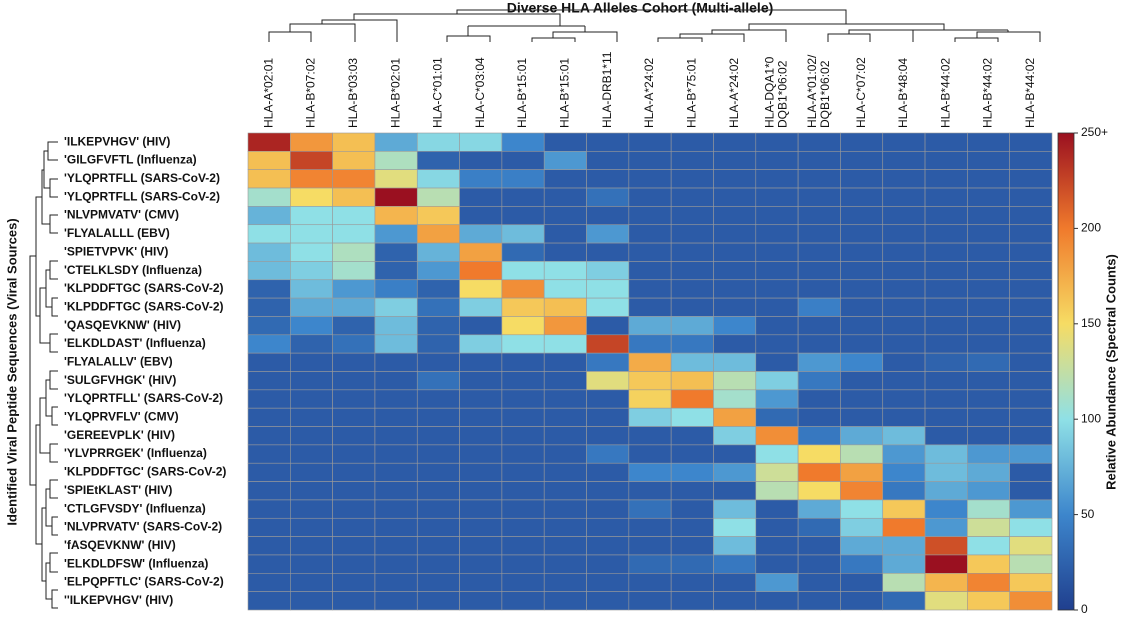 The image size is (1126, 619). I want to click on row-label: 'CTELKLSDY (Influenza), so click(133, 270).